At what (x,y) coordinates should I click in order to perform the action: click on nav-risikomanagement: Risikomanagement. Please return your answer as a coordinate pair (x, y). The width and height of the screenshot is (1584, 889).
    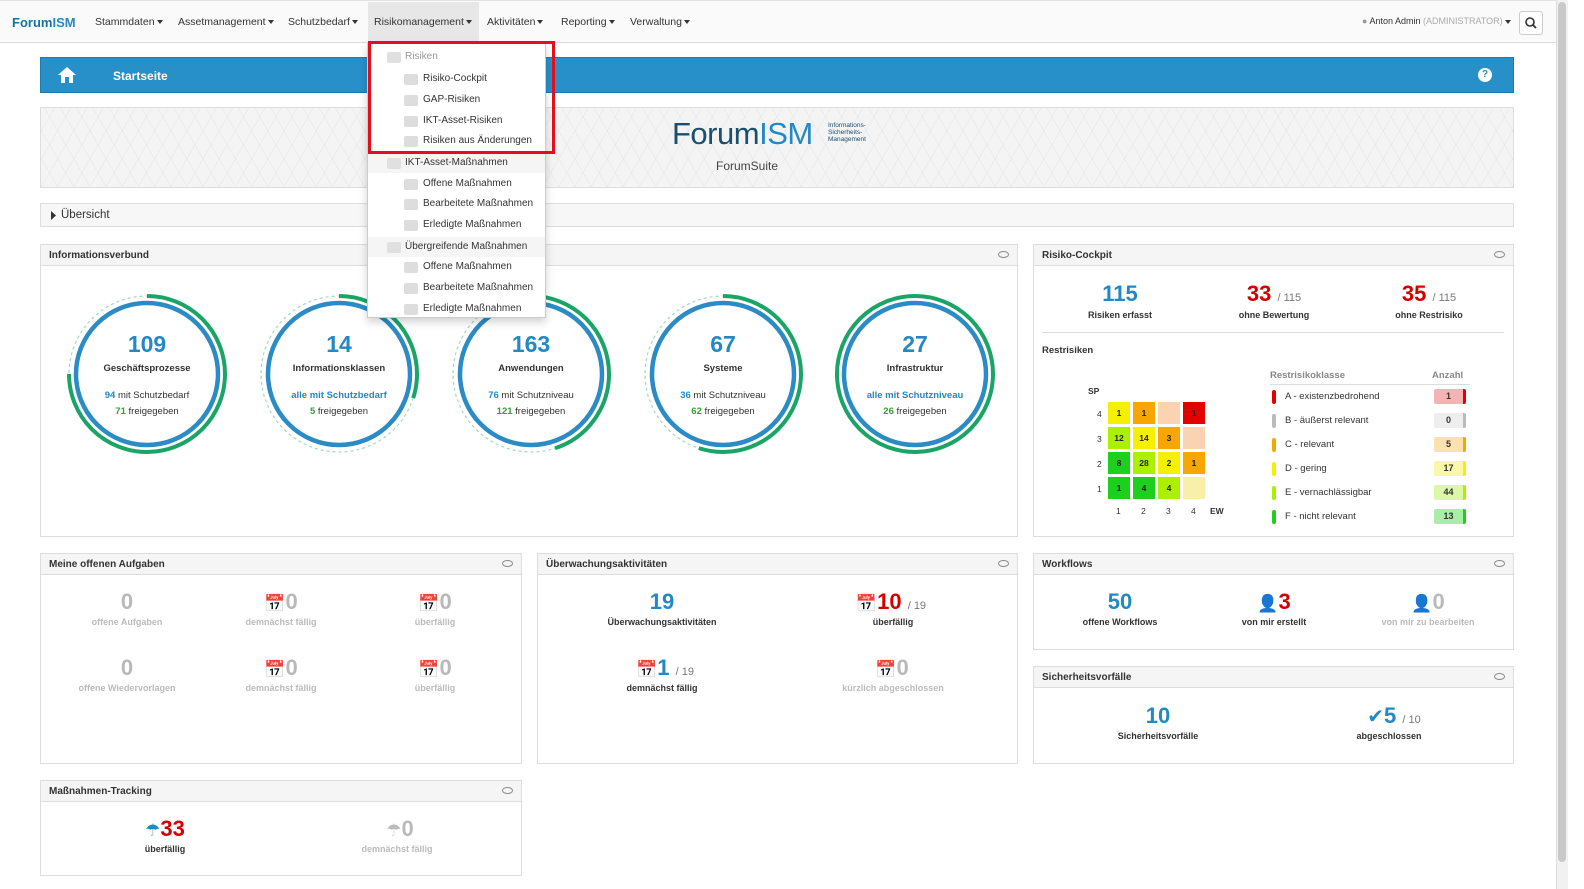
    Looking at the image, I should click on (423, 22).